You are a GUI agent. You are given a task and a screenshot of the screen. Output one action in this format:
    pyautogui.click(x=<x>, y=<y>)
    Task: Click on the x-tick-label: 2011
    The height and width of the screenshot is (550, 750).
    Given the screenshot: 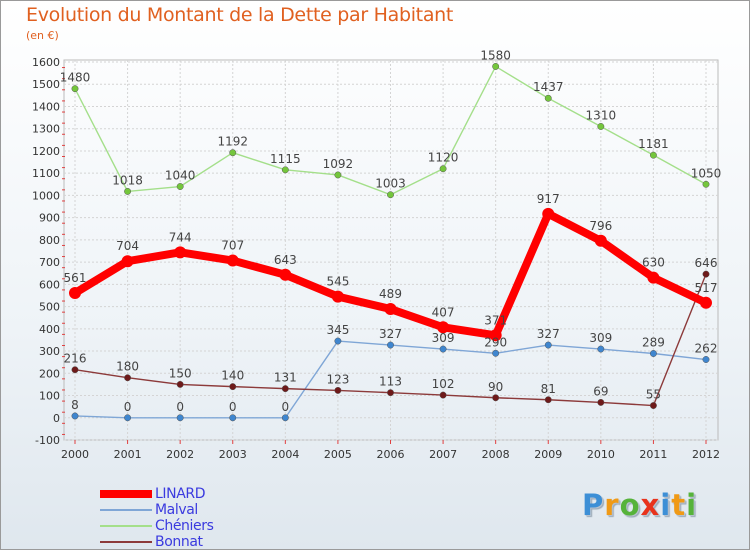 What is the action you would take?
    pyautogui.click(x=653, y=454)
    